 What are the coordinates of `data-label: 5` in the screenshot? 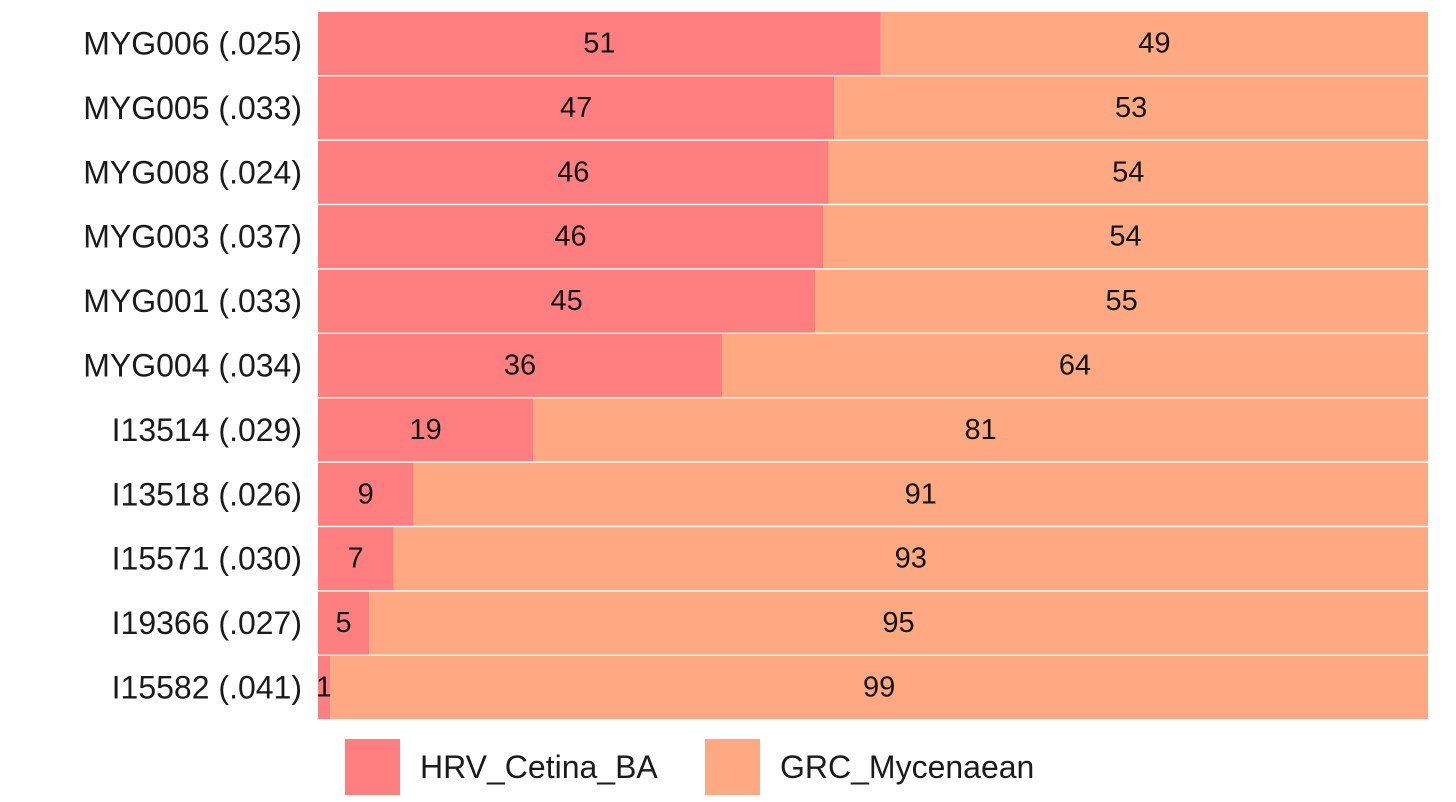 It's located at (343, 623).